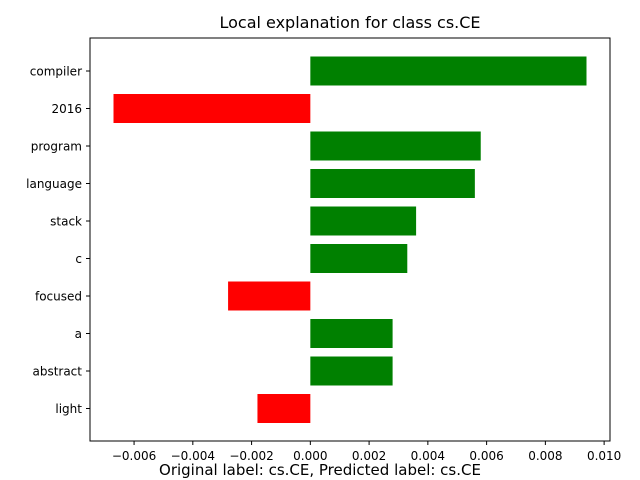  Describe the element at coordinates (134, 456) in the screenshot. I see `x-tick-label: −0.006` at that location.